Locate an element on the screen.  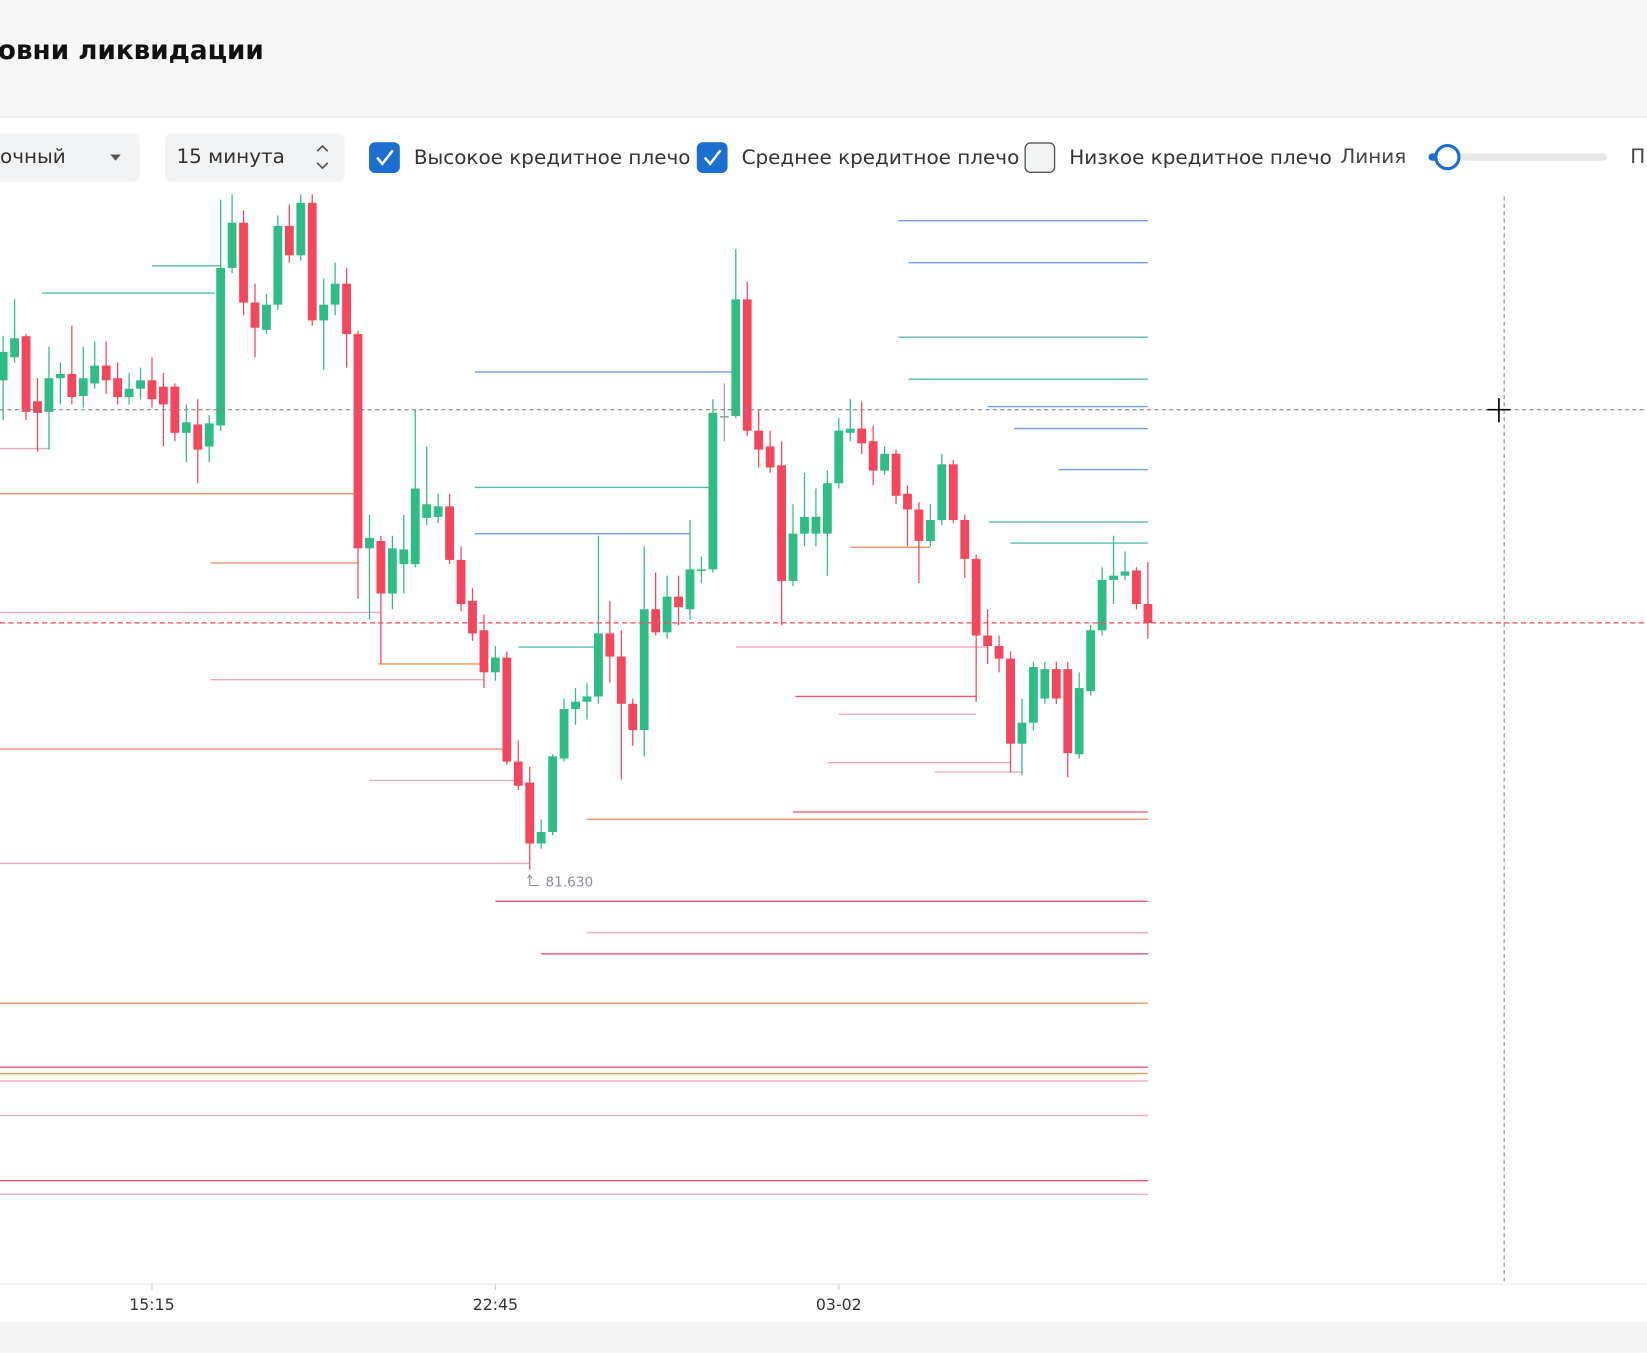
interval-select: 15 минута is located at coordinates (254, 157).